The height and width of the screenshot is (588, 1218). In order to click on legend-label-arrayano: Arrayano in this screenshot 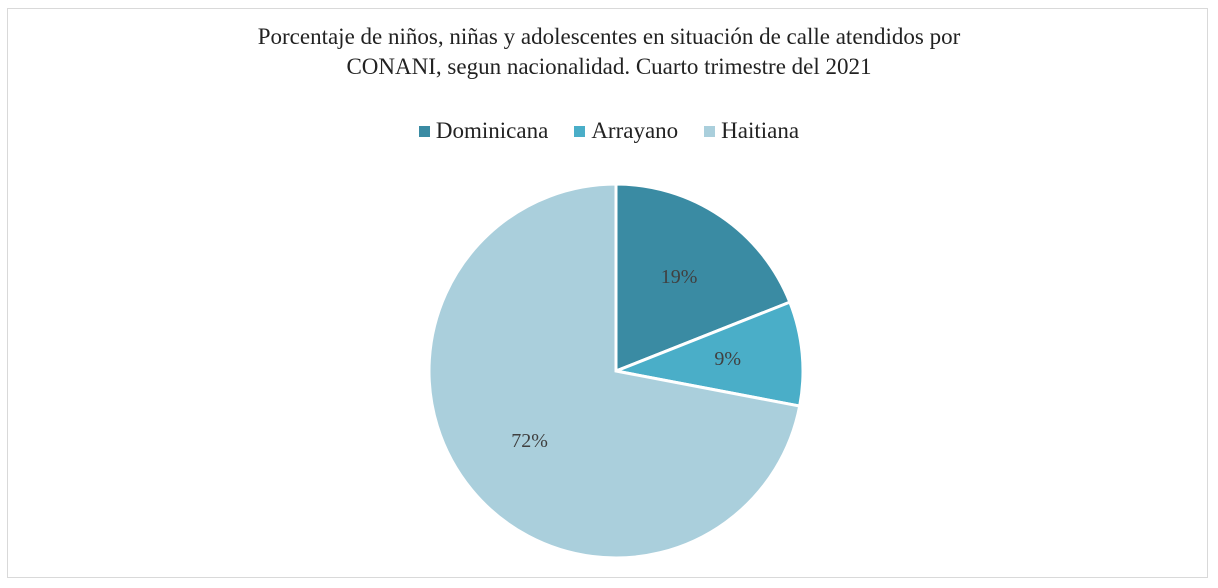, I will do `click(635, 130)`.